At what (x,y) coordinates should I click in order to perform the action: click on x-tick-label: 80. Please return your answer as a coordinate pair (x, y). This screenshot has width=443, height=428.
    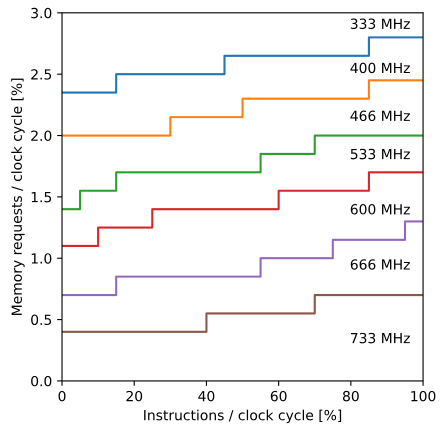
    Looking at the image, I should click on (350, 396).